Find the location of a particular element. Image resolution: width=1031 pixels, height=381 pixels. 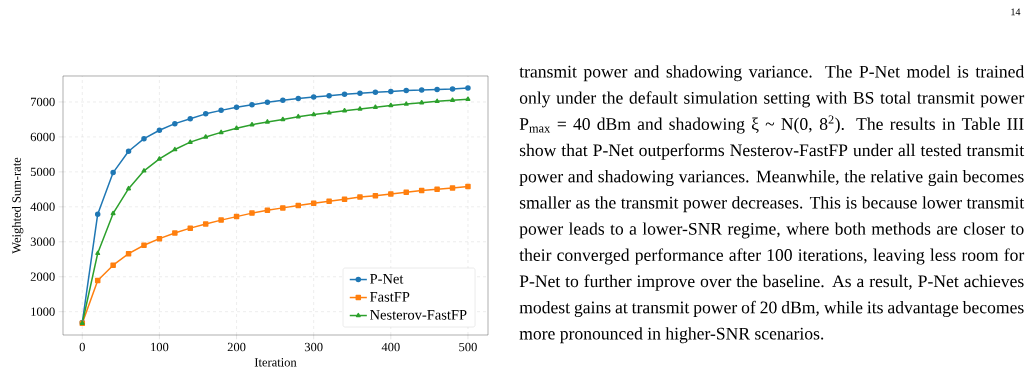

y-tick-label: 3000 is located at coordinates (42, 241).